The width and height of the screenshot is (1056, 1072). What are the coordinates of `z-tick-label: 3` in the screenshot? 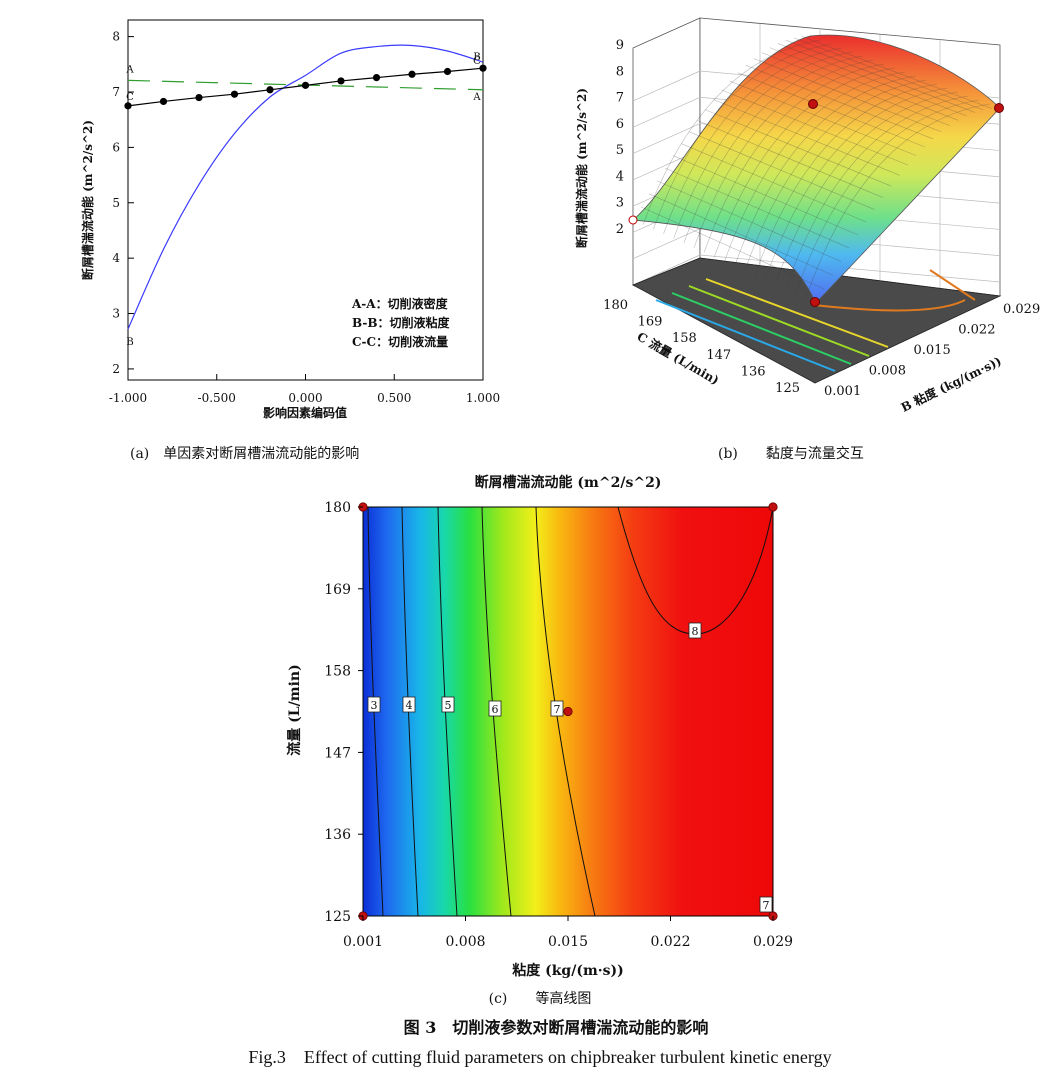 It's located at (620, 203).